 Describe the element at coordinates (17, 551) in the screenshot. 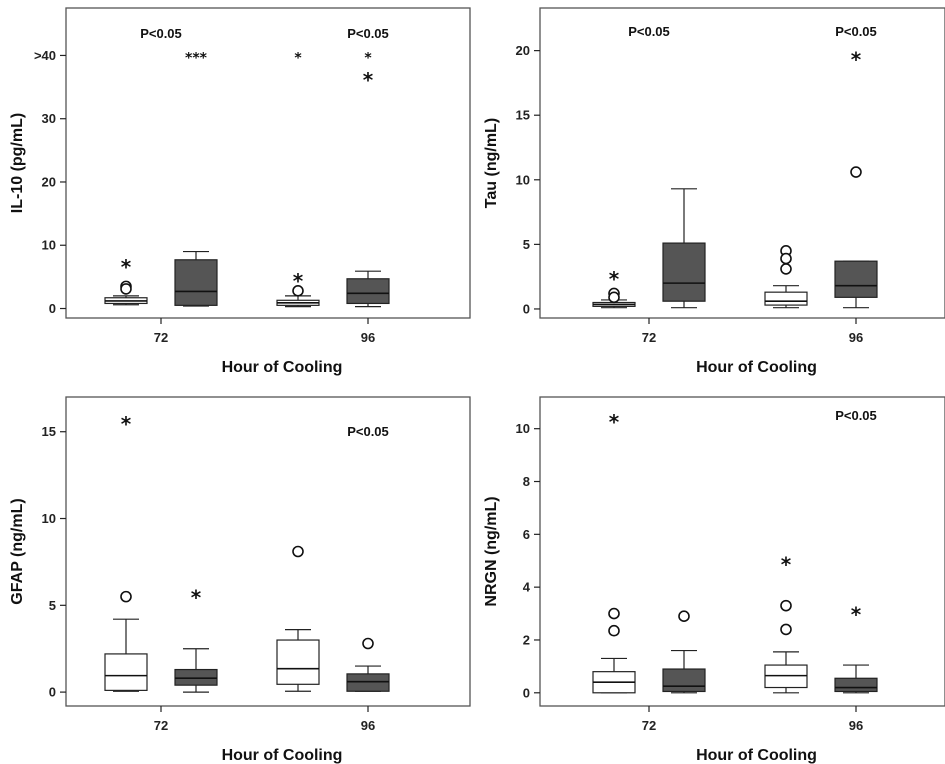

I see `y-axis-title: GFAP (ng/mL)` at that location.